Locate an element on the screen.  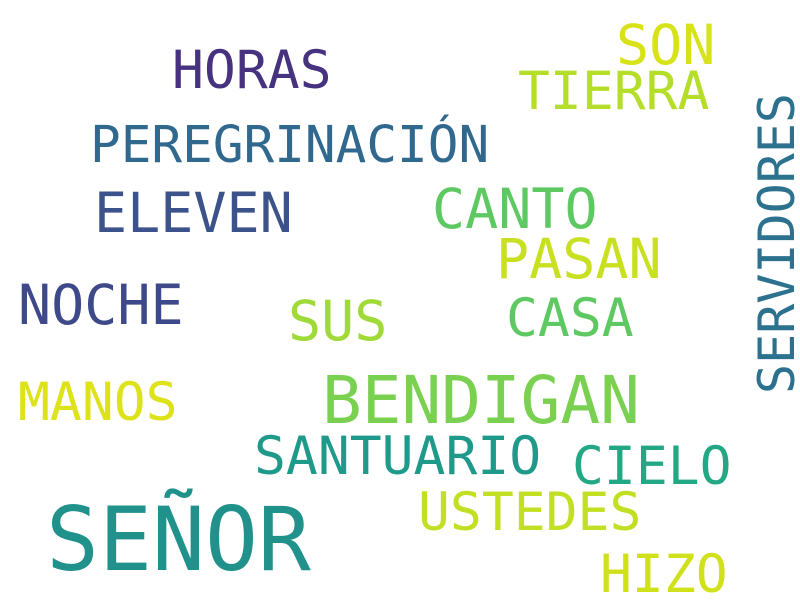
word-senor: SEÑOR is located at coordinates (178, 539).